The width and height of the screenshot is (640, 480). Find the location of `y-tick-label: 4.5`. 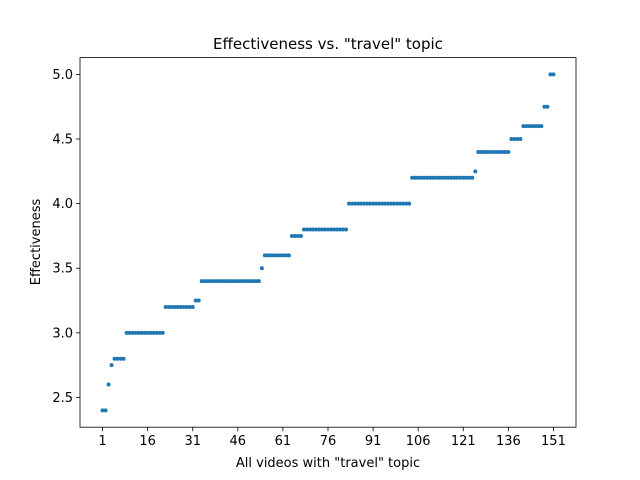

y-tick-label: 4.5 is located at coordinates (62, 140).